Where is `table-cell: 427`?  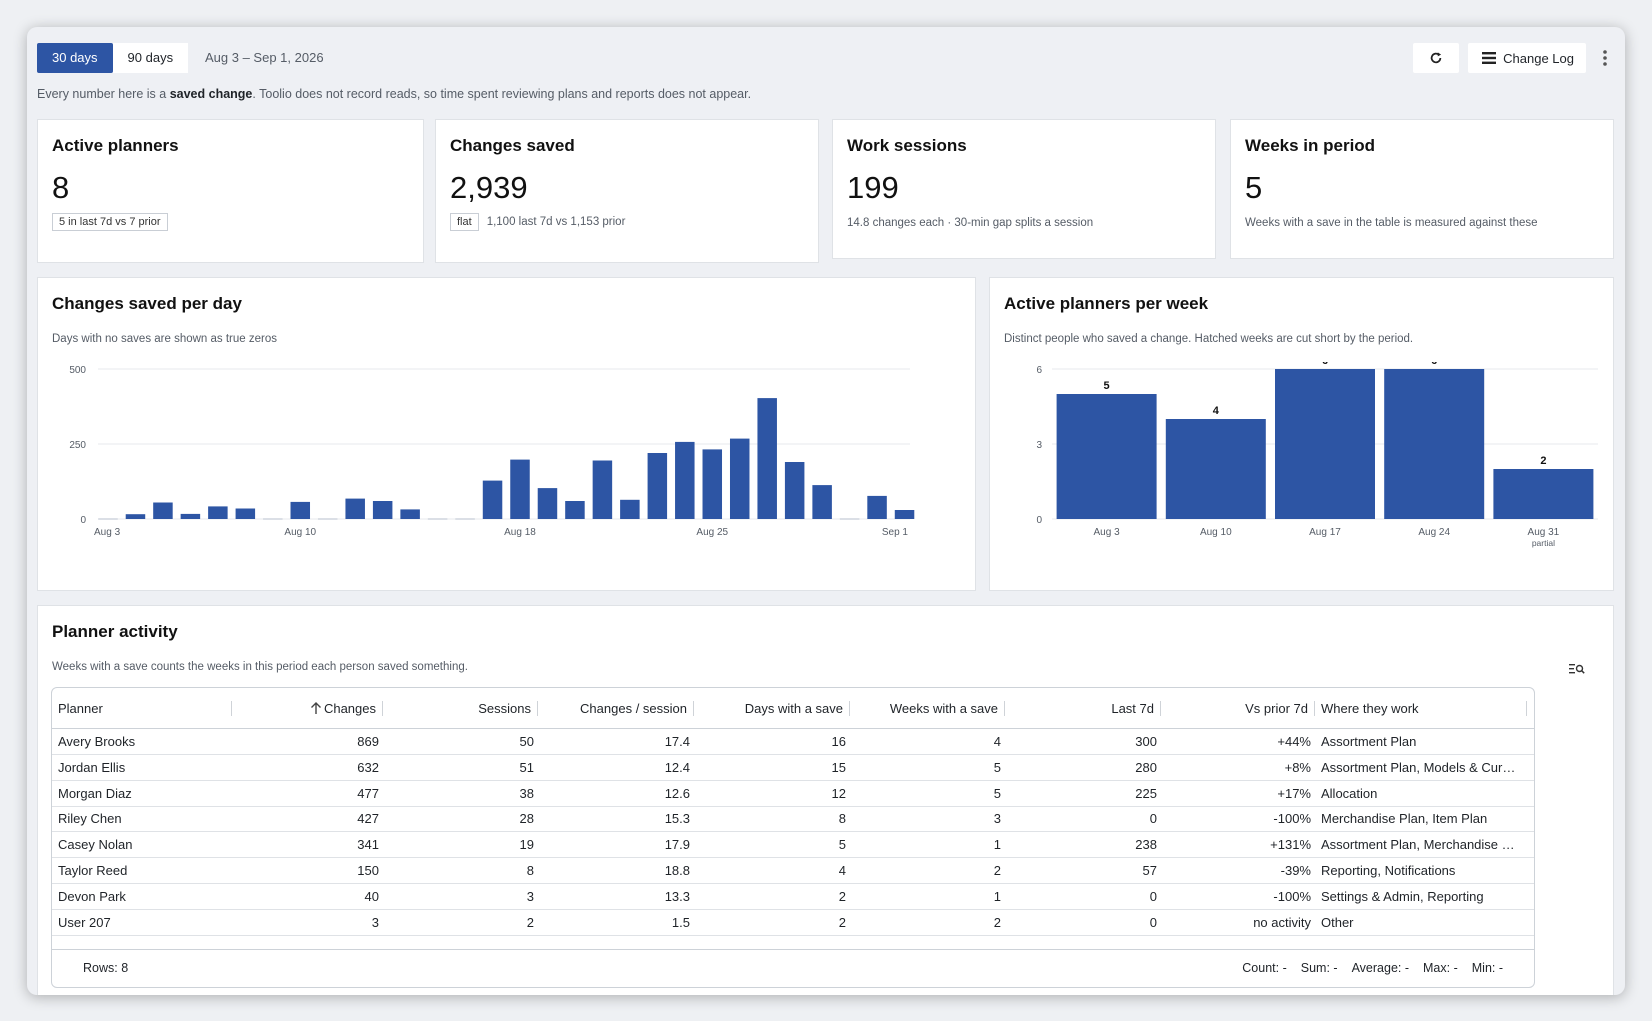 table-cell: 427 is located at coordinates (368, 819).